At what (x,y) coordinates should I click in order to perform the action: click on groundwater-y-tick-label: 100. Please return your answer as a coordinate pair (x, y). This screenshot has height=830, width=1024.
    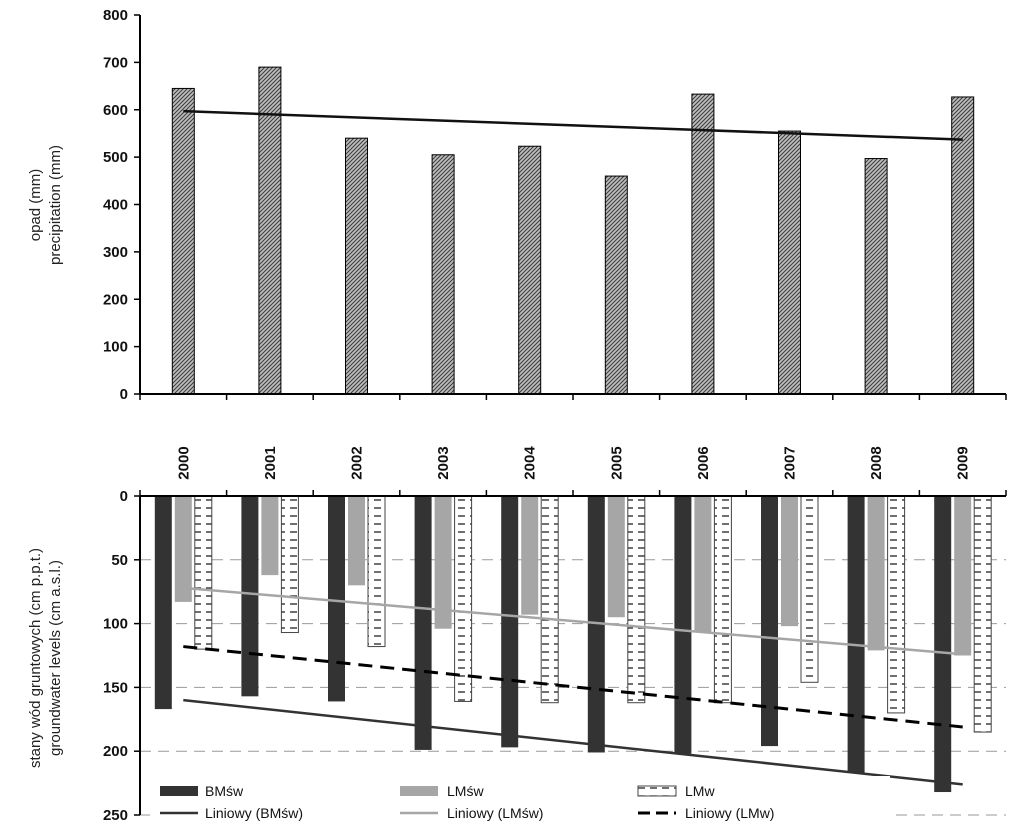
    Looking at the image, I should click on (115, 624).